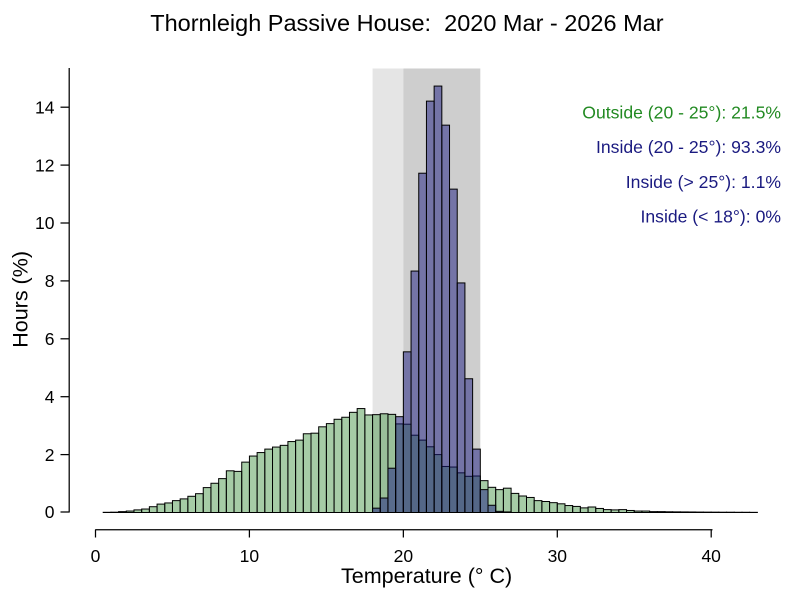 This screenshot has width=800, height=600. I want to click on svg-text: 6, so click(50, 339).